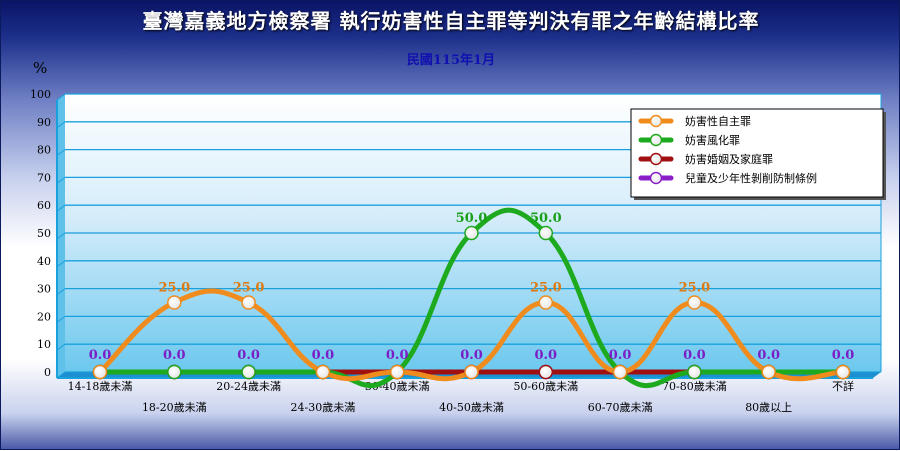  Describe the element at coordinates (545, 386) in the screenshot. I see `x-tick-label: 50-60歲未滿` at that location.